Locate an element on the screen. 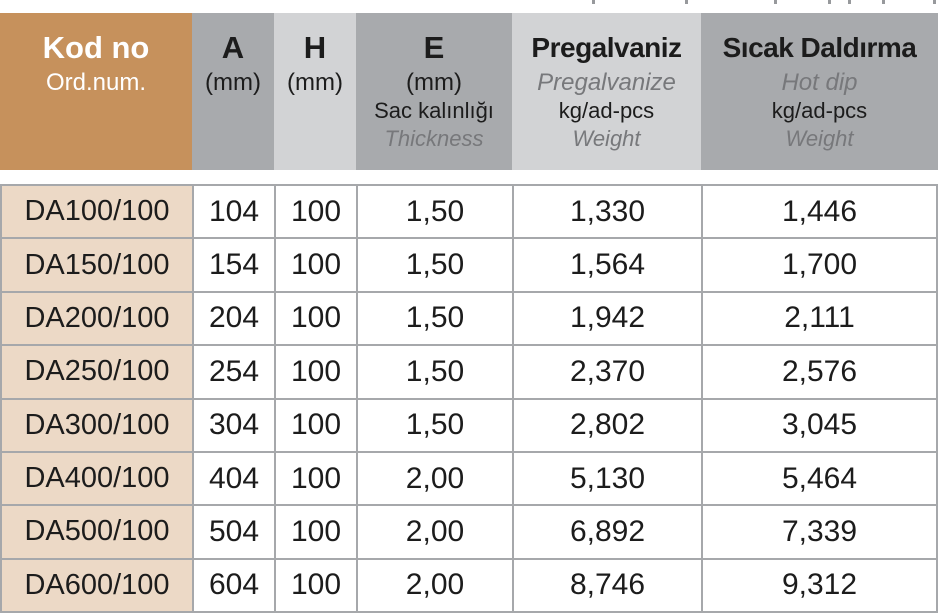 The image size is (938, 613). col-e-unit: (mm) is located at coordinates (434, 82).